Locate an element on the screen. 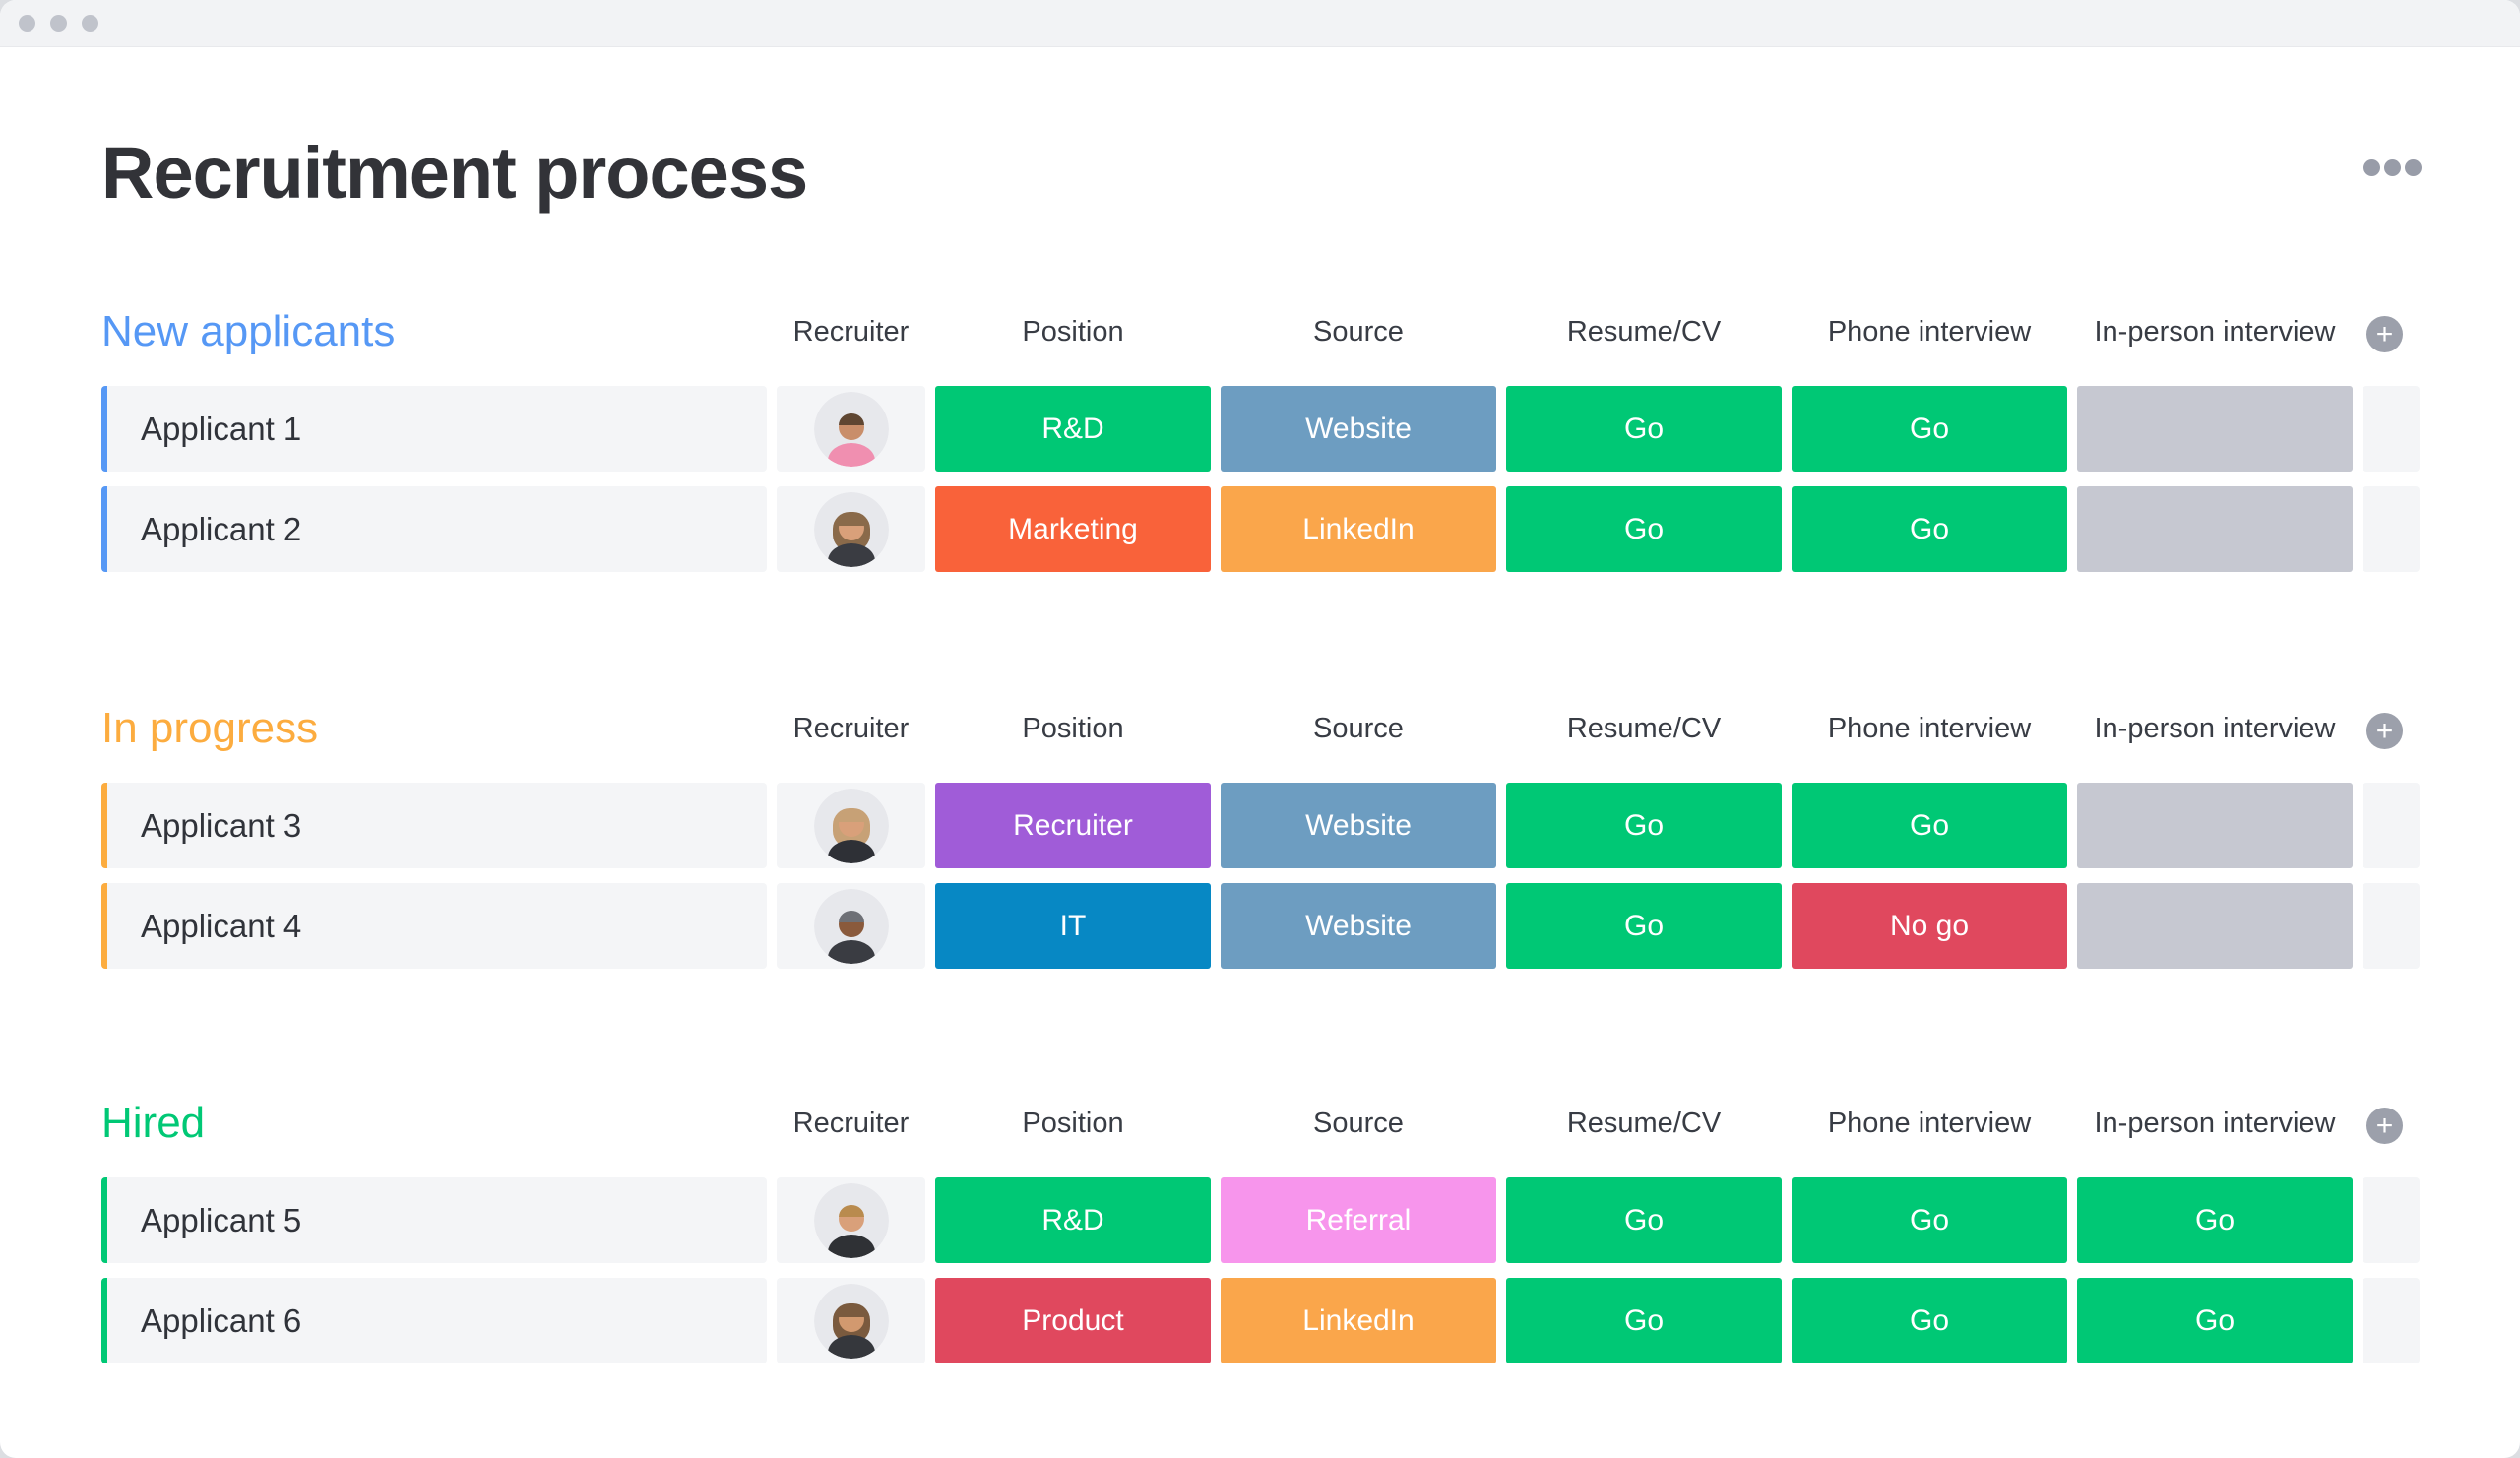 The width and height of the screenshot is (2520, 1458). window-titlebar is located at coordinates (1260, 23).